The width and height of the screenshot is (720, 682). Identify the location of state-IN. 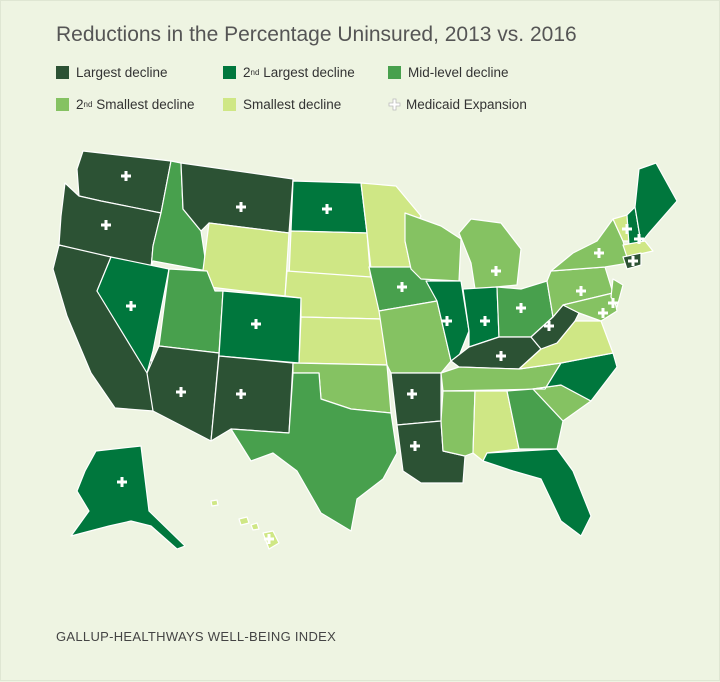
(481, 317).